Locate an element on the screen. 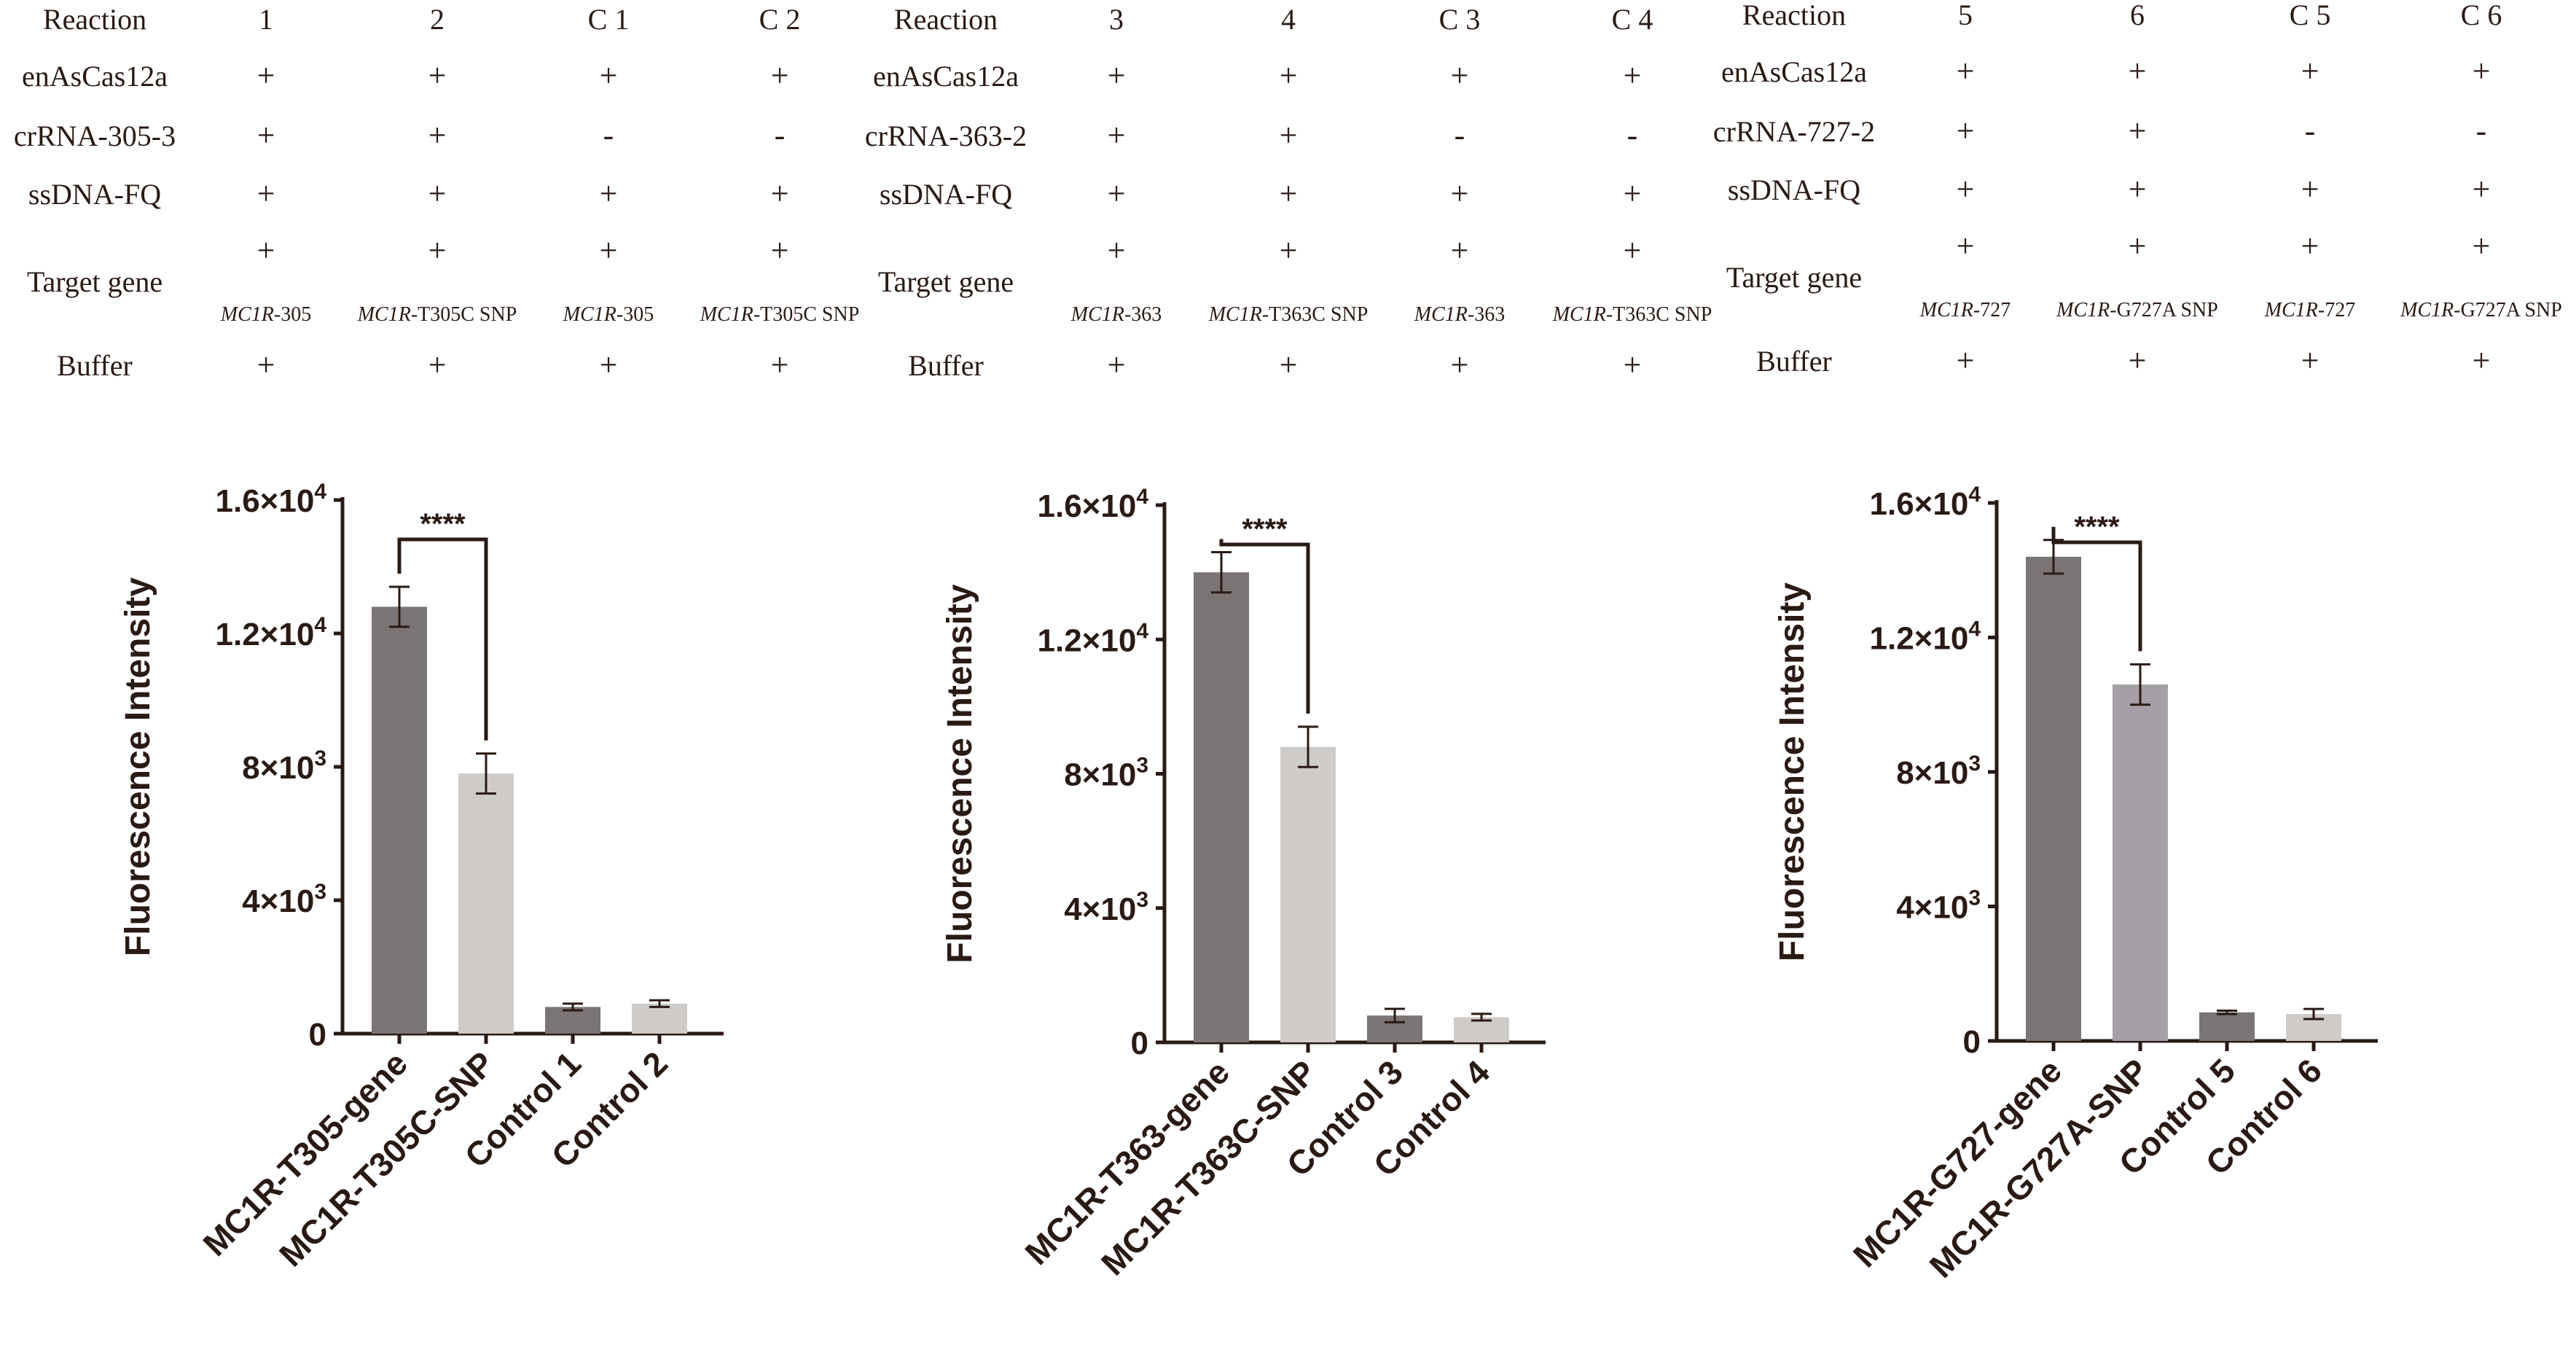 This screenshot has height=1358, width=2576. cell-value: C 1 is located at coordinates (609, 19).